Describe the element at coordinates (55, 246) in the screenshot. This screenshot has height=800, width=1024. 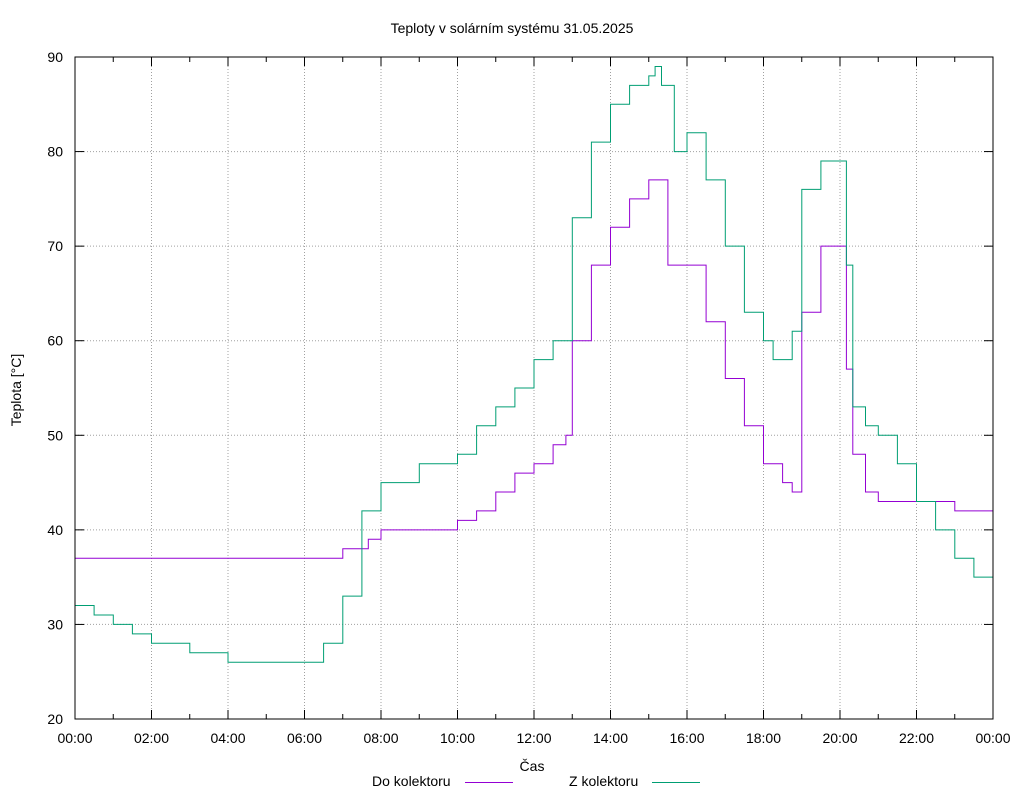
I see `y-tick-label: 70` at that location.